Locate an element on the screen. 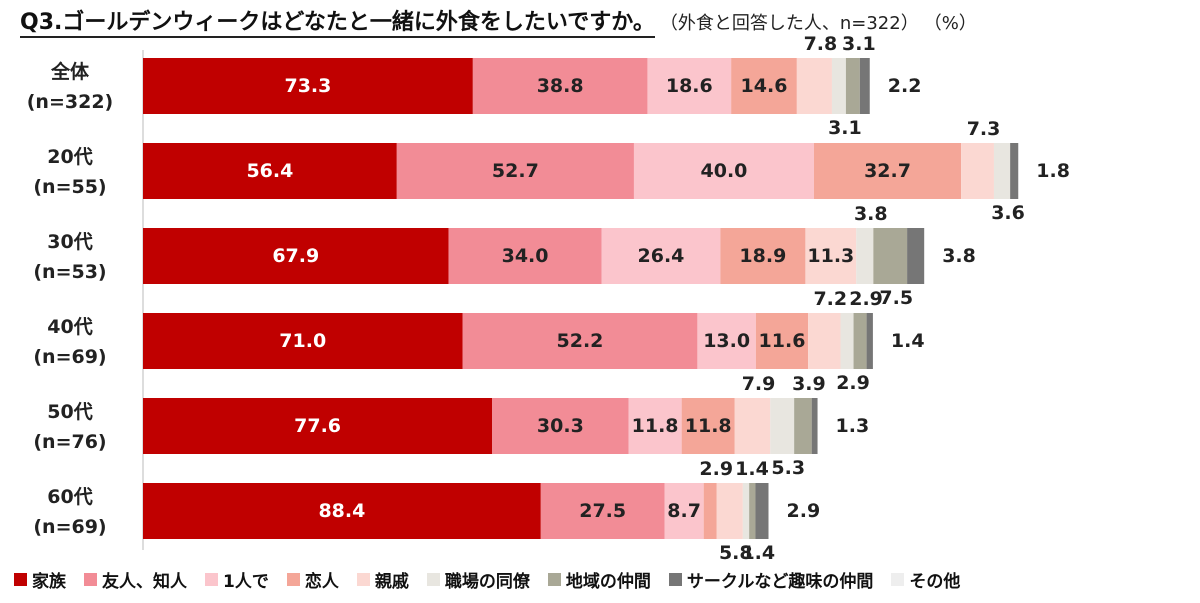 This screenshot has width=1200, height=603. legend-label: 地域の仲間 is located at coordinates (608, 582).